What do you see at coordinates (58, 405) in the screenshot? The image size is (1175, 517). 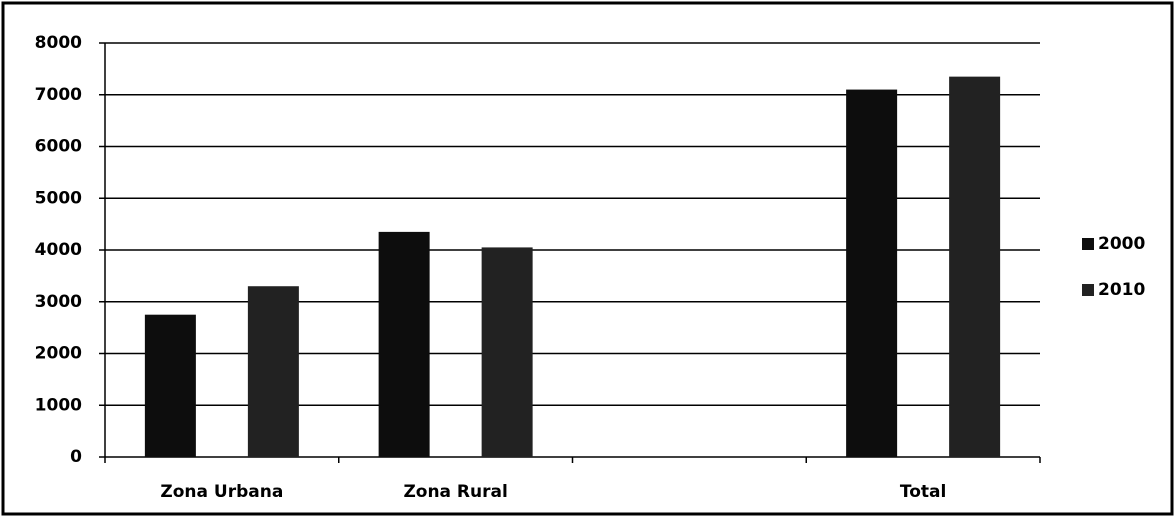 I see `y-tick-label: 1000` at bounding box center [58, 405].